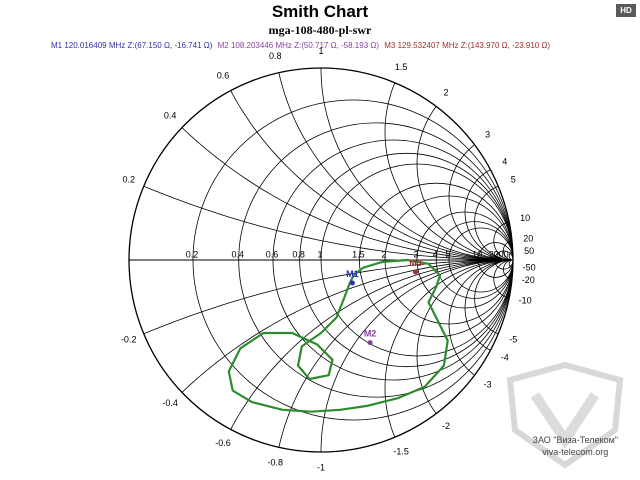 This screenshot has width=640, height=480. Describe the element at coordinates (435, 254) in the screenshot. I see `resistance-tick-label: 4` at that location.